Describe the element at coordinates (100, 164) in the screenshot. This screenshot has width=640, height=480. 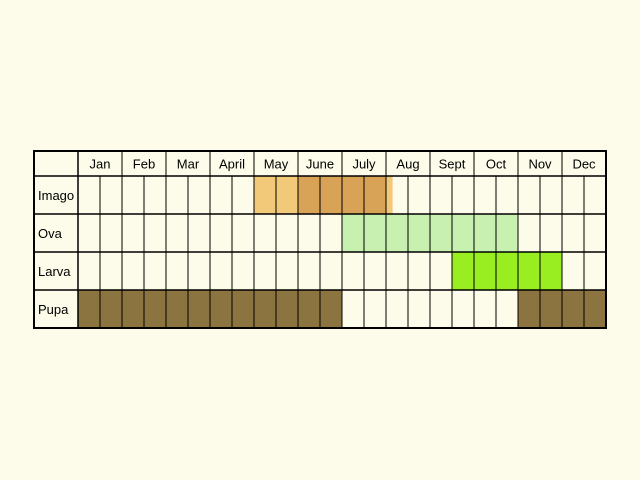
I see `month-header: Jan` at that location.